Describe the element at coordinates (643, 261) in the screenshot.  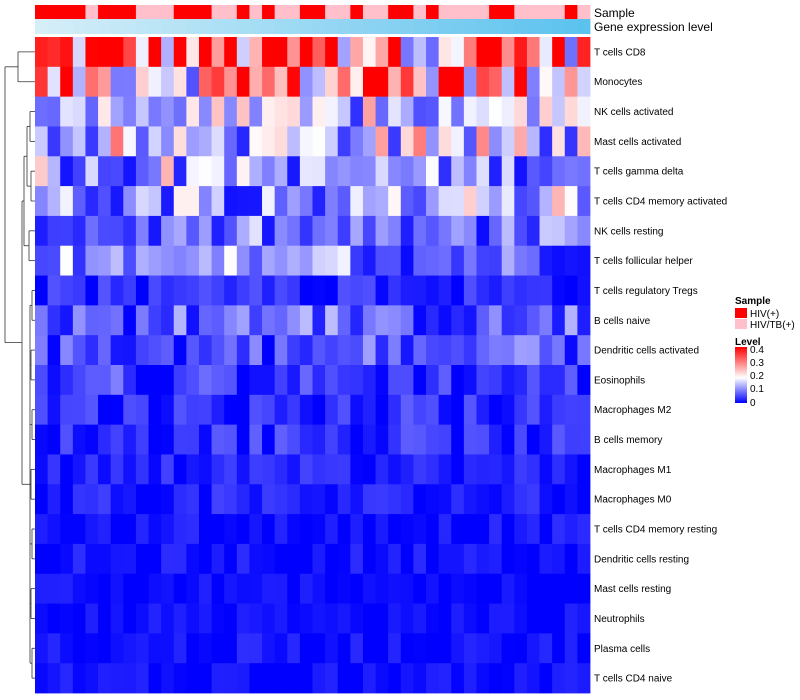
I see `row-label: T cells follicular helper` at that location.